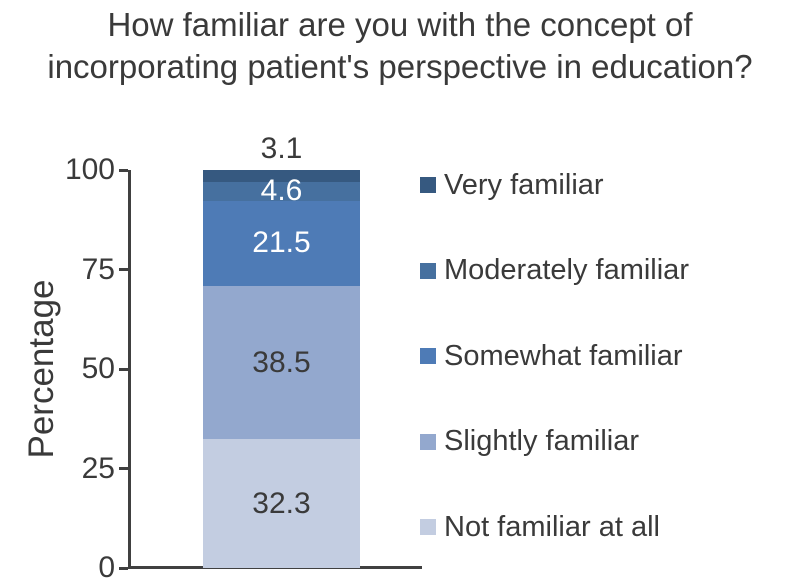  I want to click on chart-title-line1: How familiar are you with the concept of, so click(400, 24).